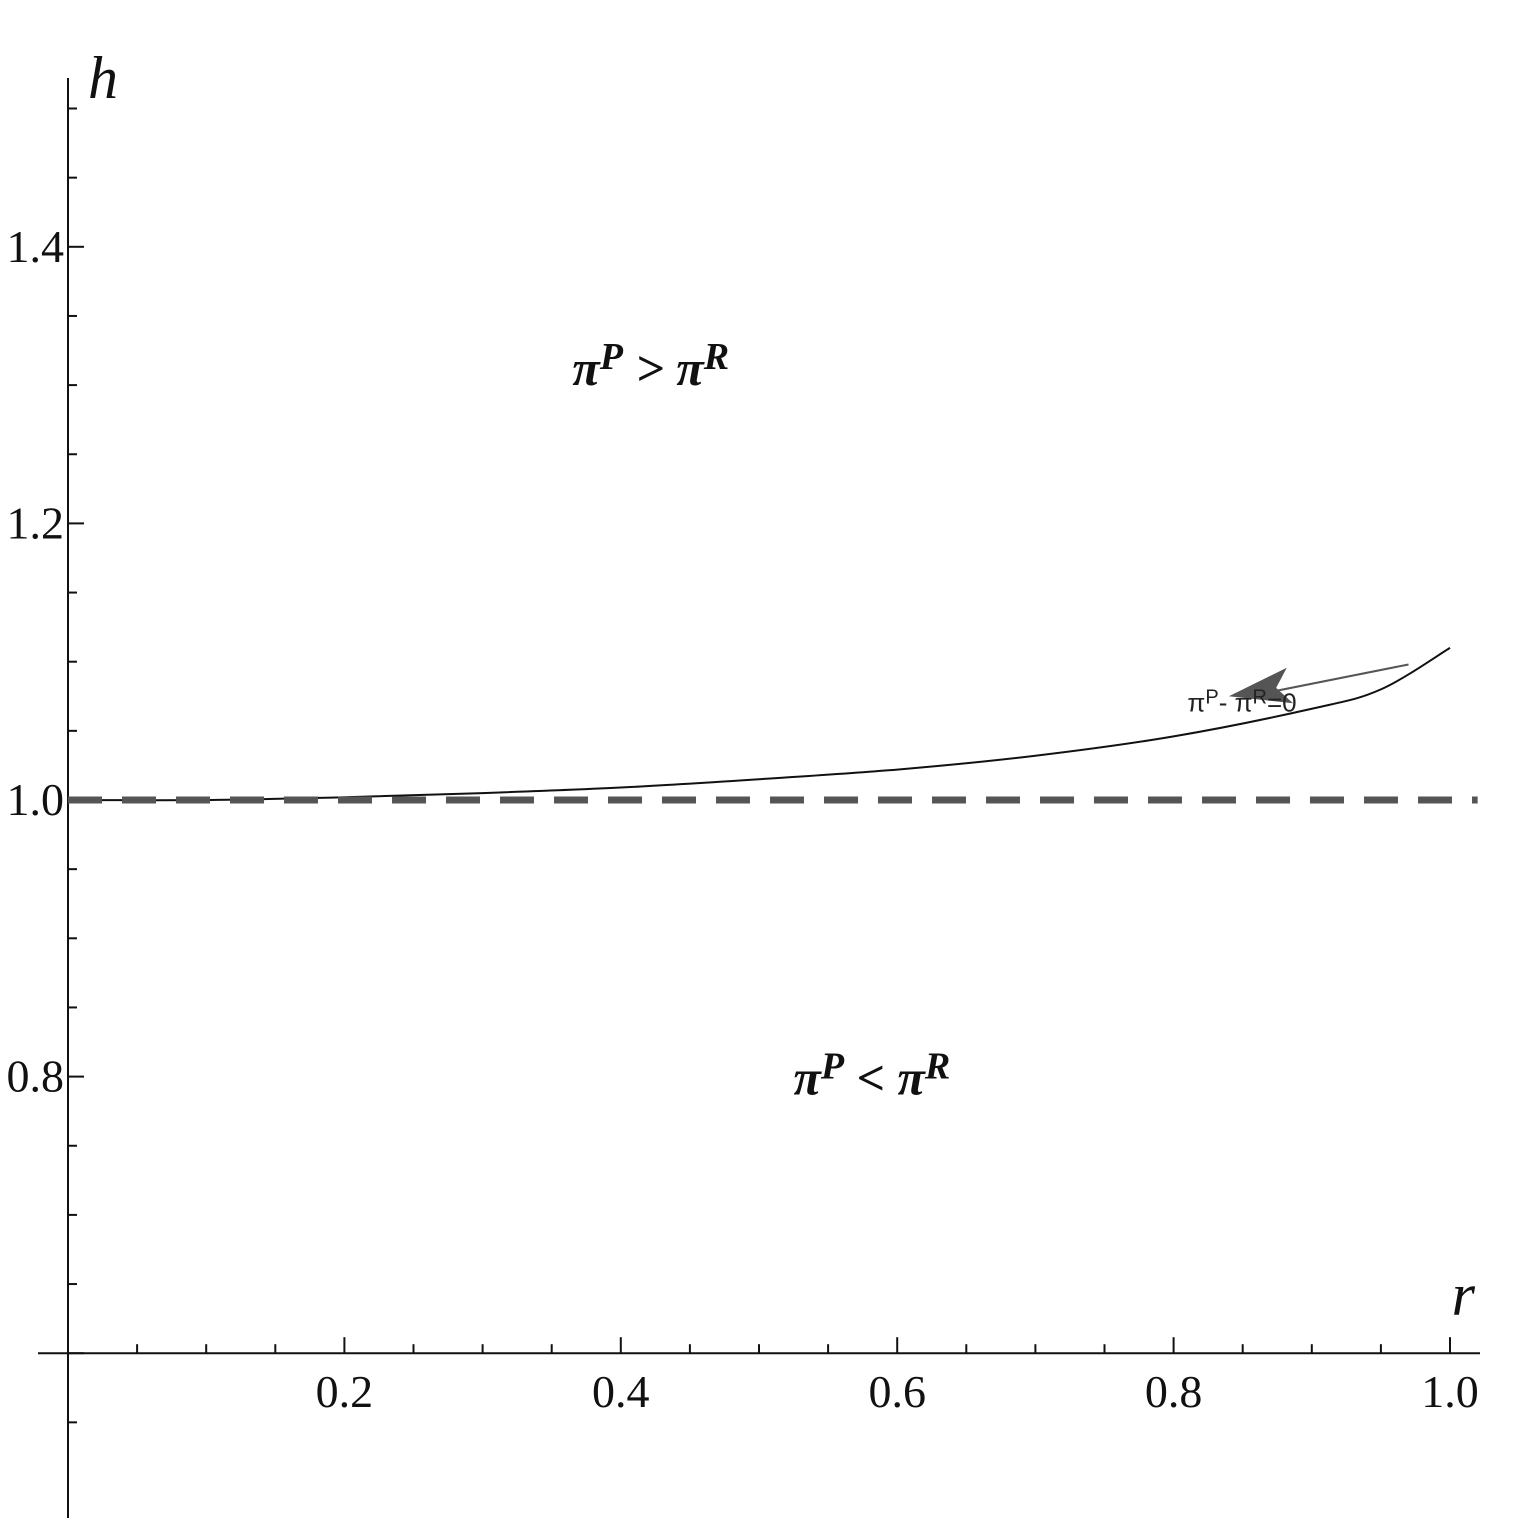 This screenshot has width=1535, height=1523. Describe the element at coordinates (36, 1076) in the screenshot. I see `y-tick-label: 0.8` at that location.